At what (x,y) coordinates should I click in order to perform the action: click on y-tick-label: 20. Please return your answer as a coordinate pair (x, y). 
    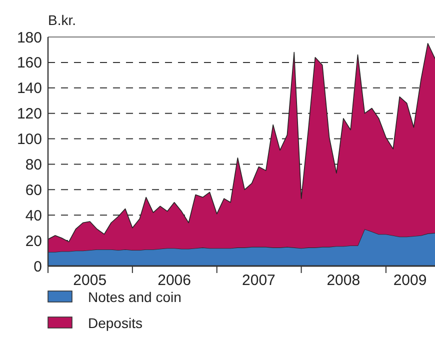
    Looking at the image, I should click on (33, 241).